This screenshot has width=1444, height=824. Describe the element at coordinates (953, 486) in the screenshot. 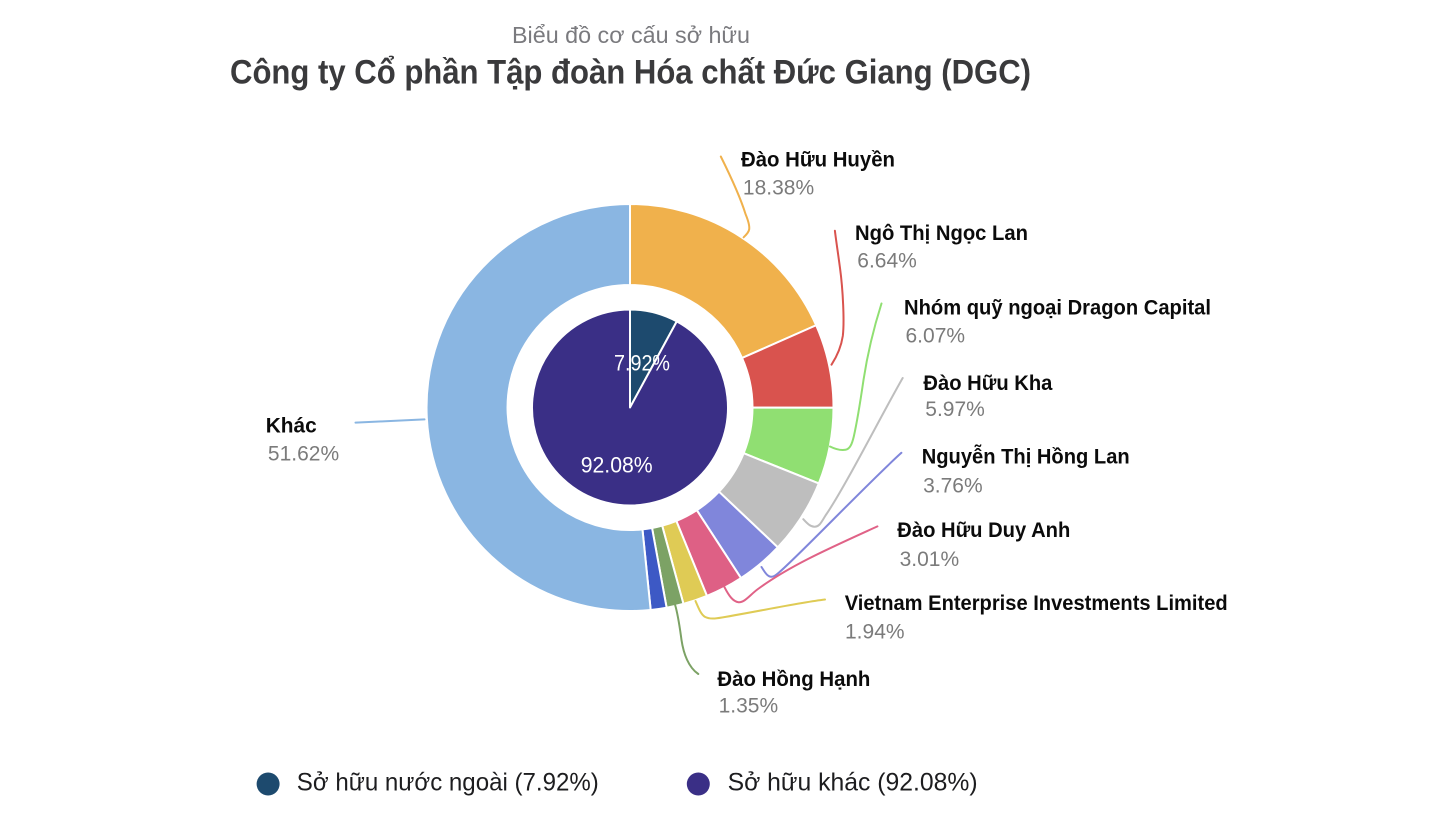

I see `svg-text: 3.76%` at that location.